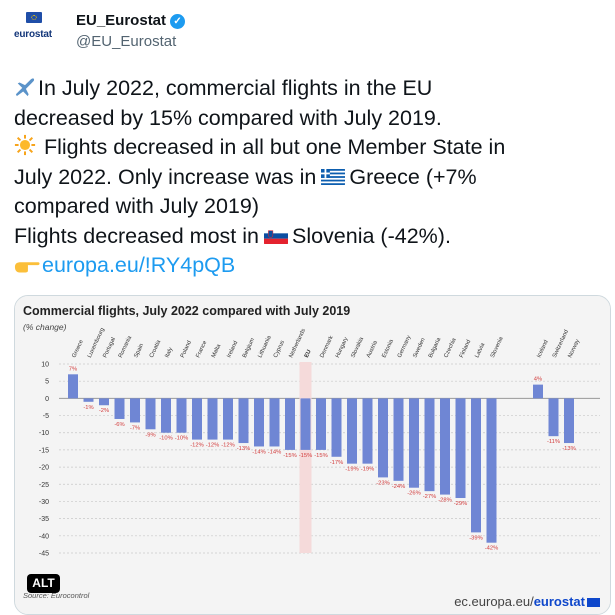 This screenshot has height=615, width=615. Describe the element at coordinates (135, 410) in the screenshot. I see `bar-spain` at that location.